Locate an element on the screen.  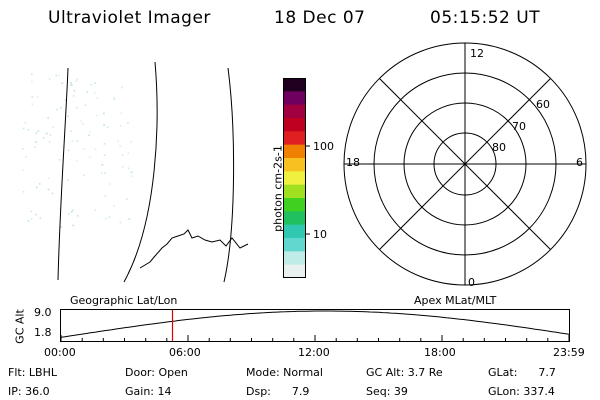
info-mode: Mode: Normal is located at coordinates (284, 372).